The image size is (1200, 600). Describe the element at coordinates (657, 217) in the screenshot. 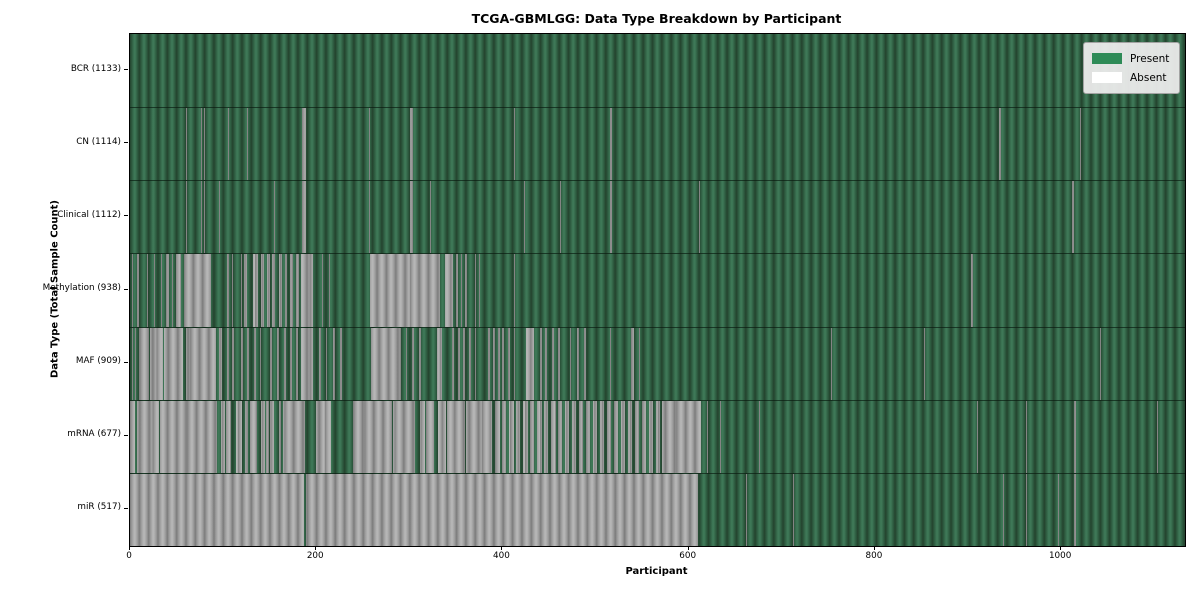

I see `row-clinical` at that location.